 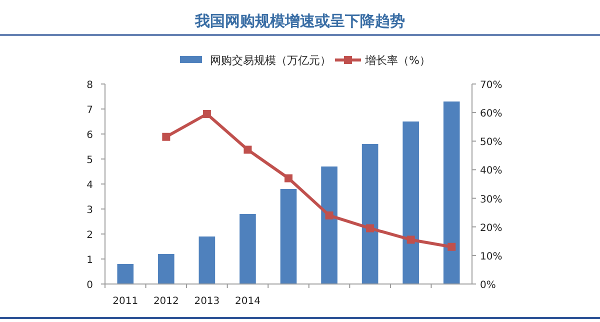 What do you see at coordinates (89, 285) in the screenshot?
I see `y-tick-label: 0` at bounding box center [89, 285].